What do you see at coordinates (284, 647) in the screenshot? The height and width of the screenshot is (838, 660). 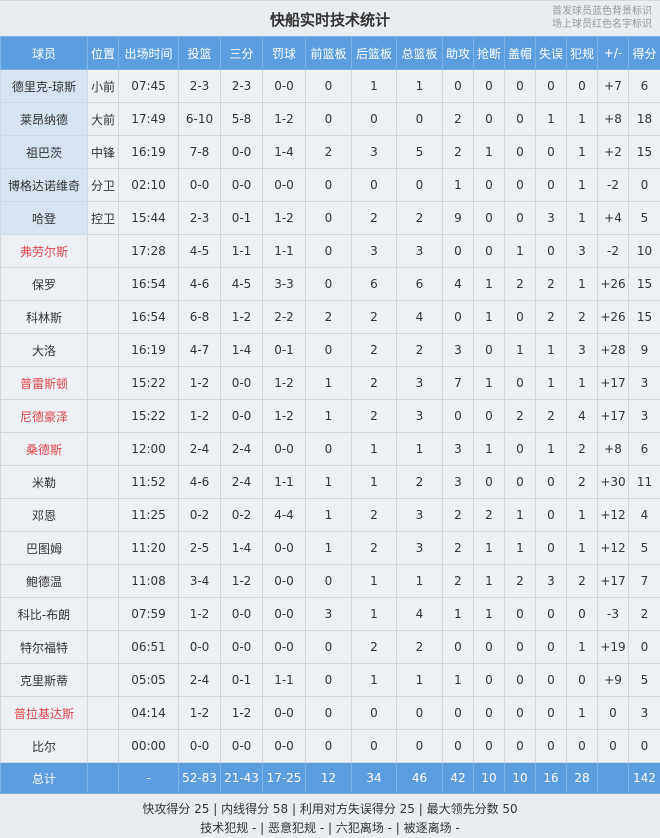 I see `stat-cell: 0-0` at bounding box center [284, 647].